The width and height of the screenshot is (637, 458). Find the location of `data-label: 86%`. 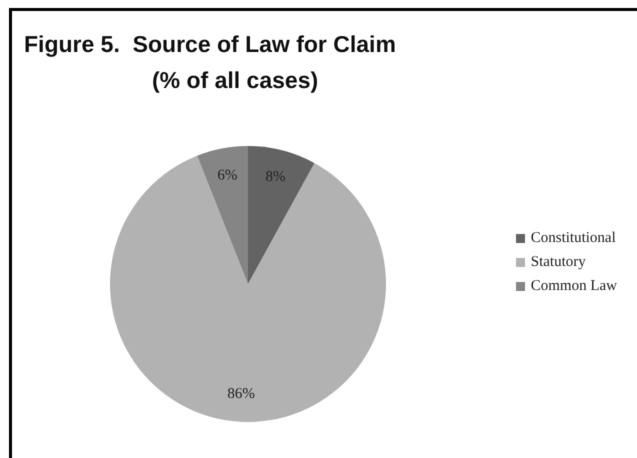

data-label: 86% is located at coordinates (241, 394).